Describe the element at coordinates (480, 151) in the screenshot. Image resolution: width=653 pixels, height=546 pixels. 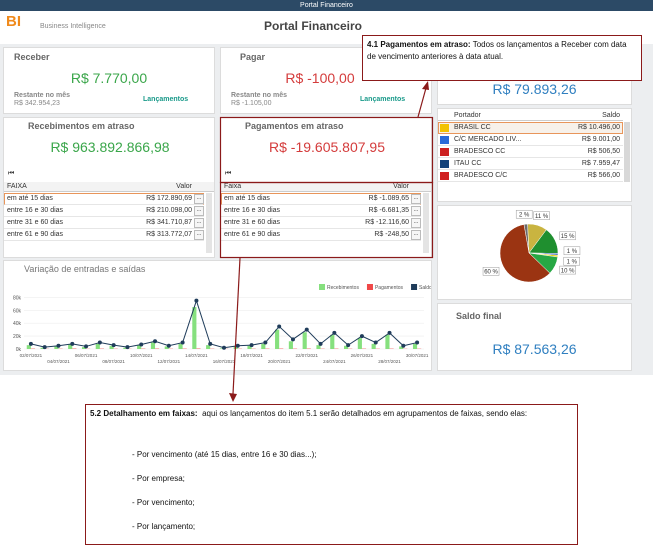
I see `cell: BRADESCO CC` at that location.